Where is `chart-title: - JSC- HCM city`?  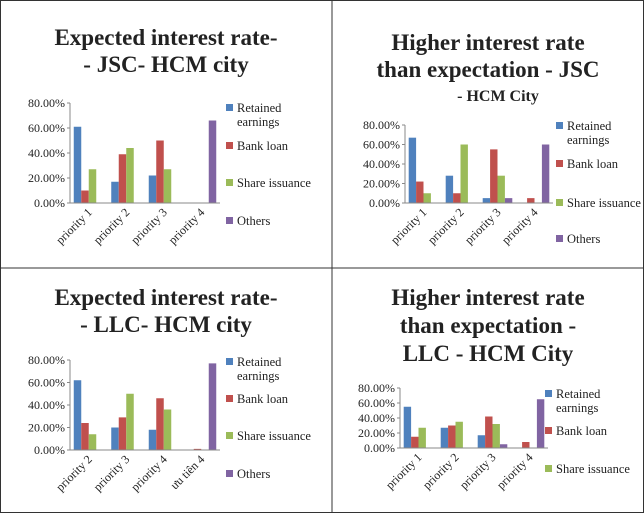
chart-title: - JSC- HCM city is located at coordinates (166, 64).